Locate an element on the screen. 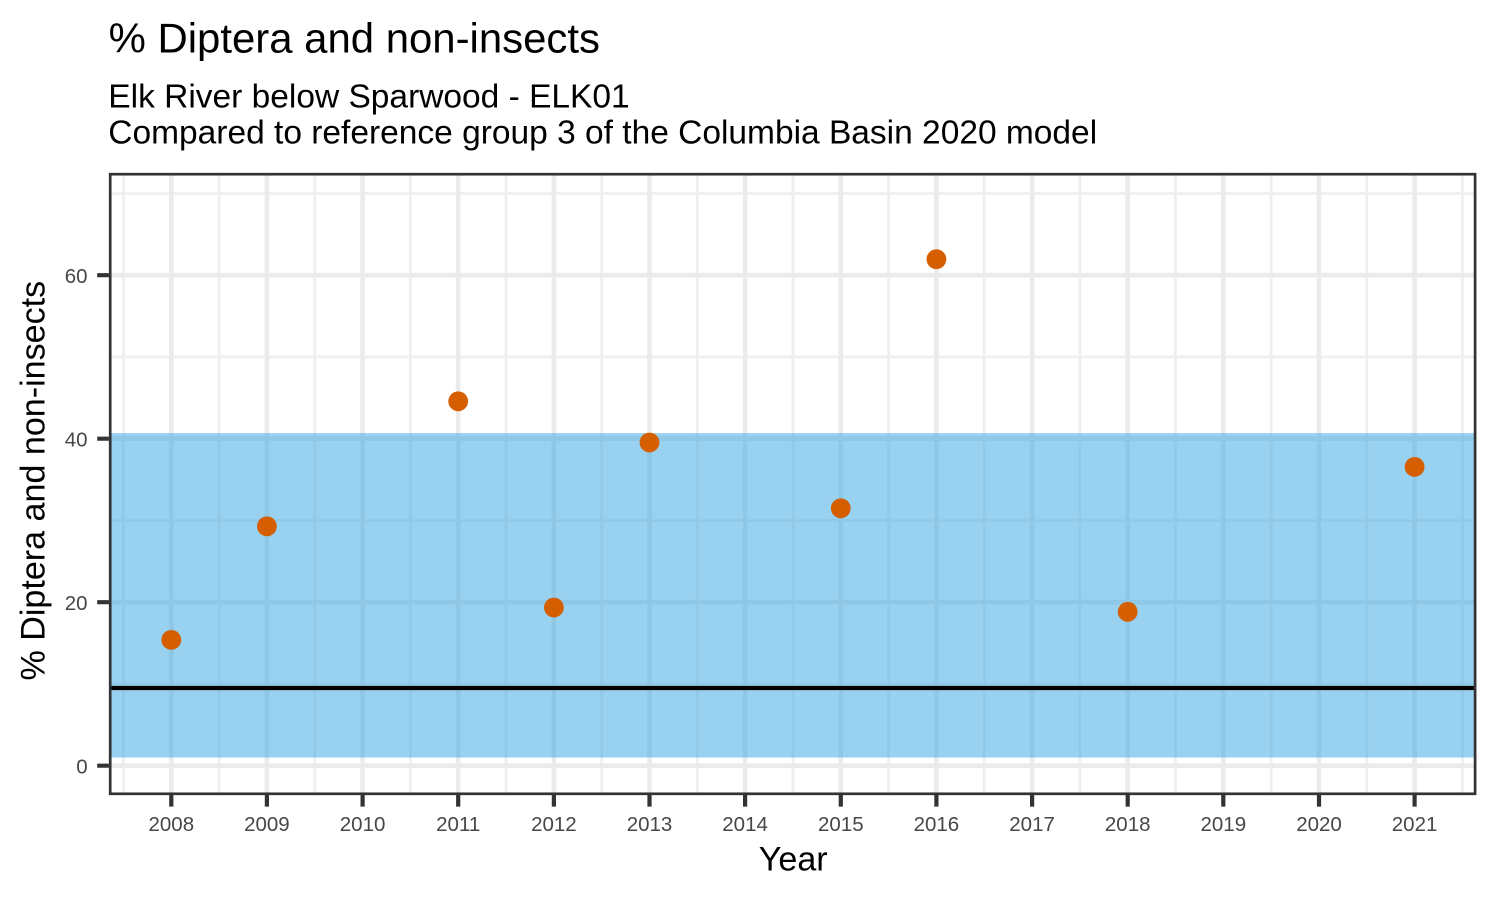 Image resolution: width=1500 pixels, height=900 pixels. svg-text:Elk River below Sparwood - ELK: Elk River below Sparwood - ELK01 is located at coordinates (368, 96).